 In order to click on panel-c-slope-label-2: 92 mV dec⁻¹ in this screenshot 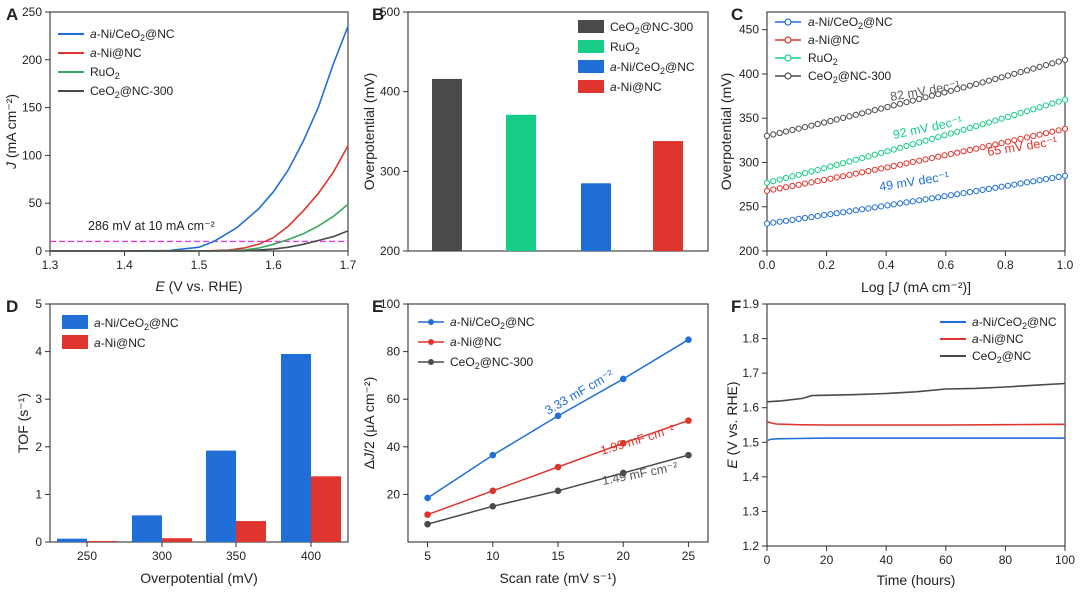, I will do `click(928, 128)`.